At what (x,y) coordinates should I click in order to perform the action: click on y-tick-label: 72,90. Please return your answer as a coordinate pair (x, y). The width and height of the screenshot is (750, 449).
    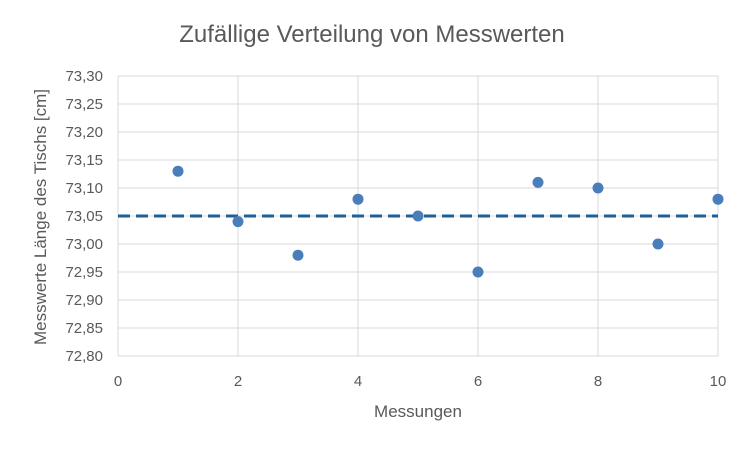
    Looking at the image, I should click on (84, 300).